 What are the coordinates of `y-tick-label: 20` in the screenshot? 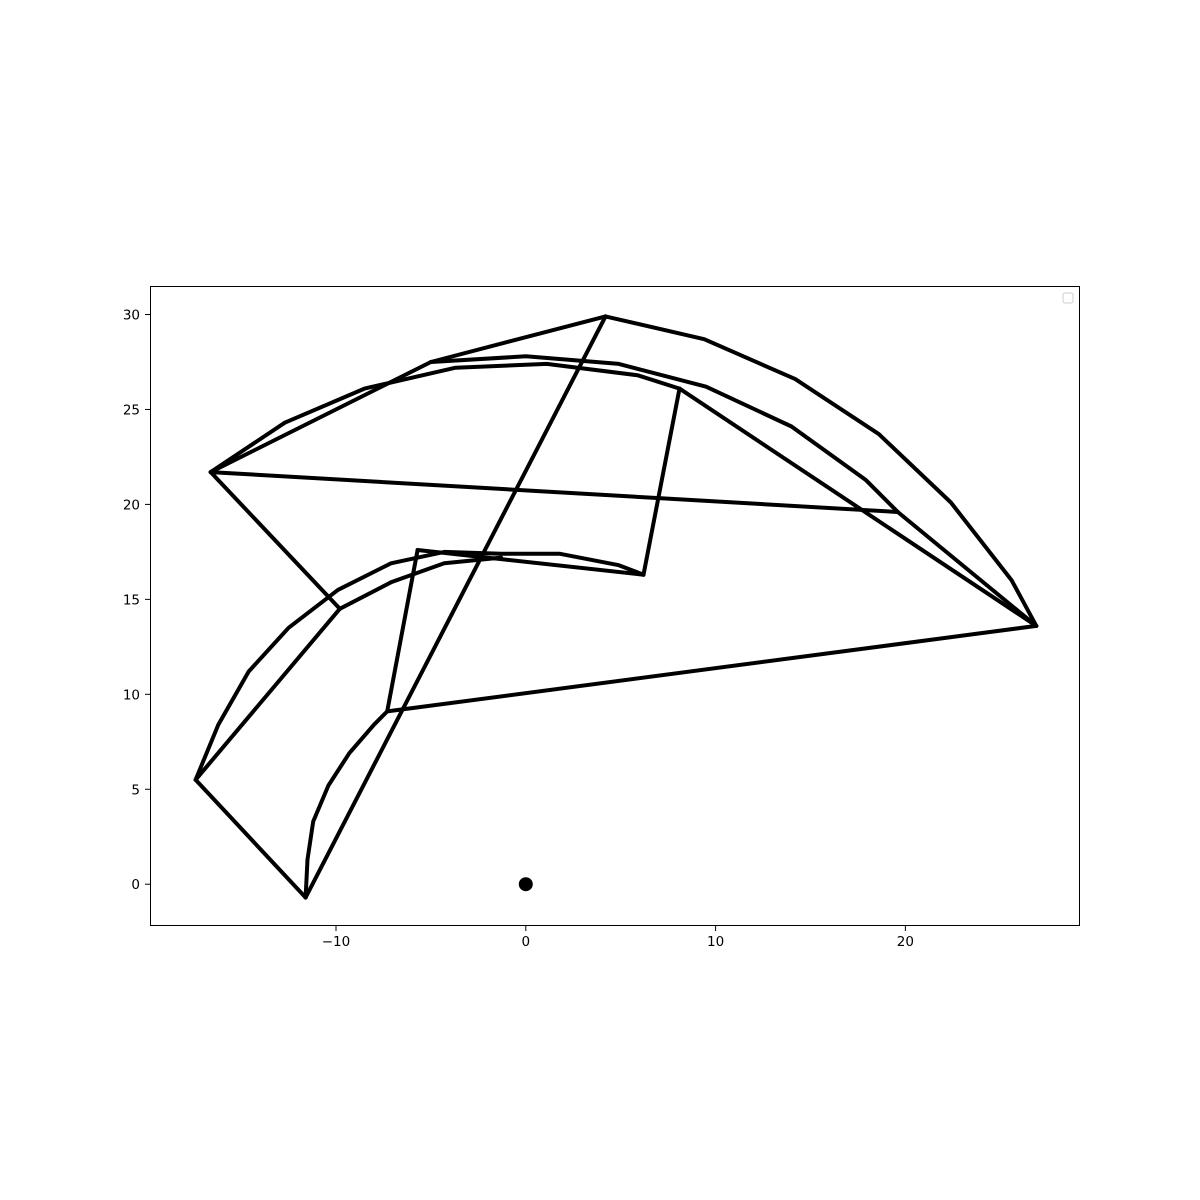 It's located at (131, 505).